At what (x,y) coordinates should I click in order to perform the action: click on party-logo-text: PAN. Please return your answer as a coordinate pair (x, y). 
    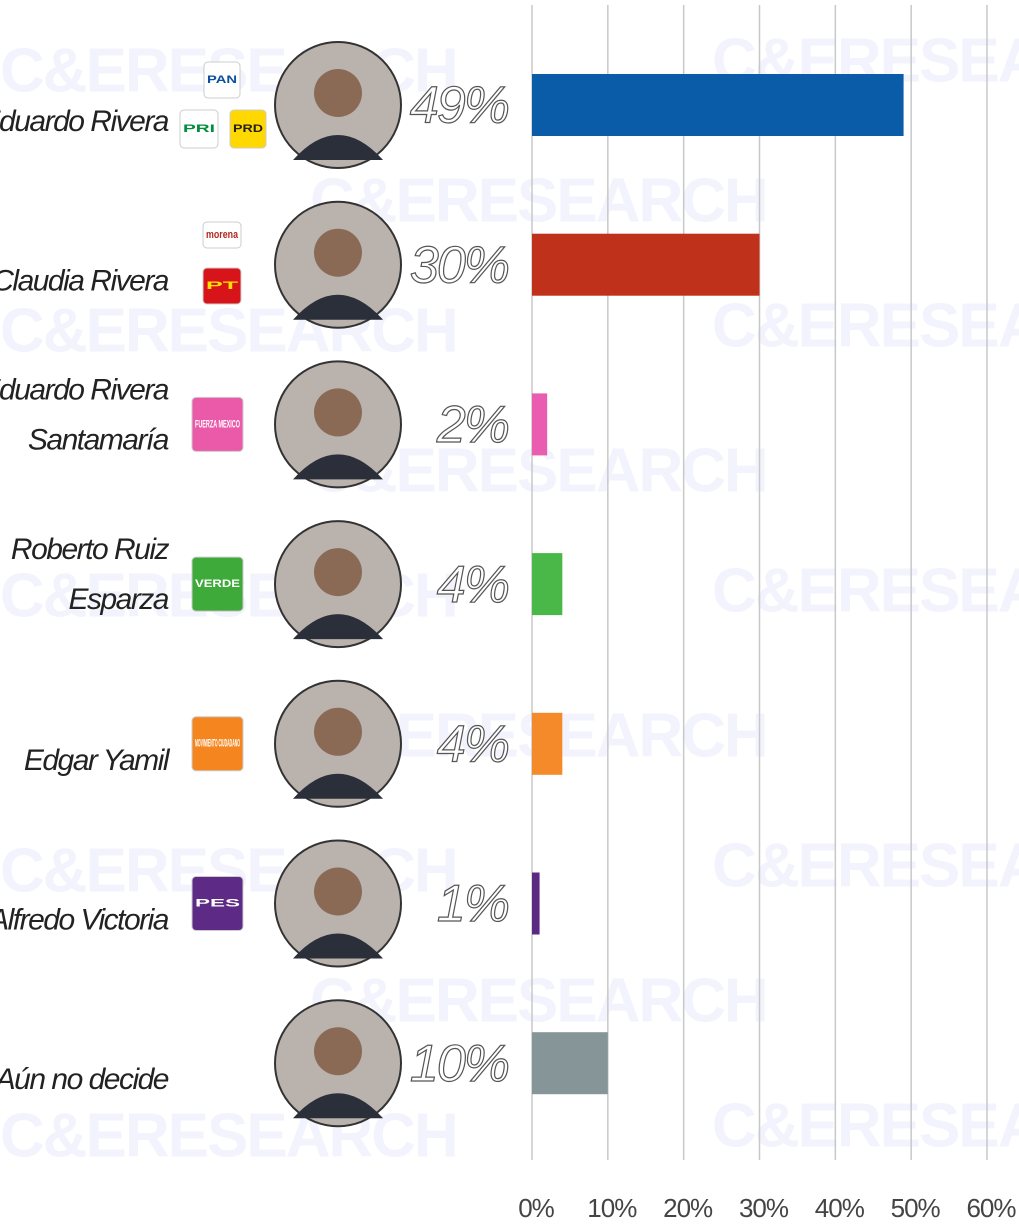
    Looking at the image, I should click on (222, 80).